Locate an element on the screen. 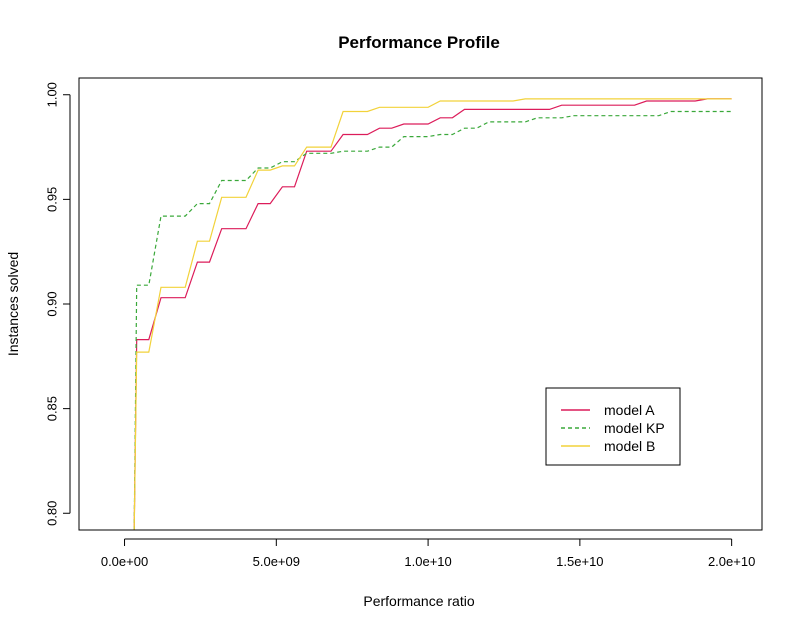 Image resolution: width=802 pixels, height=629 pixels. y-axis: 0.80 0.85 0.90 0.95 1.00 is located at coordinates (57, 304).